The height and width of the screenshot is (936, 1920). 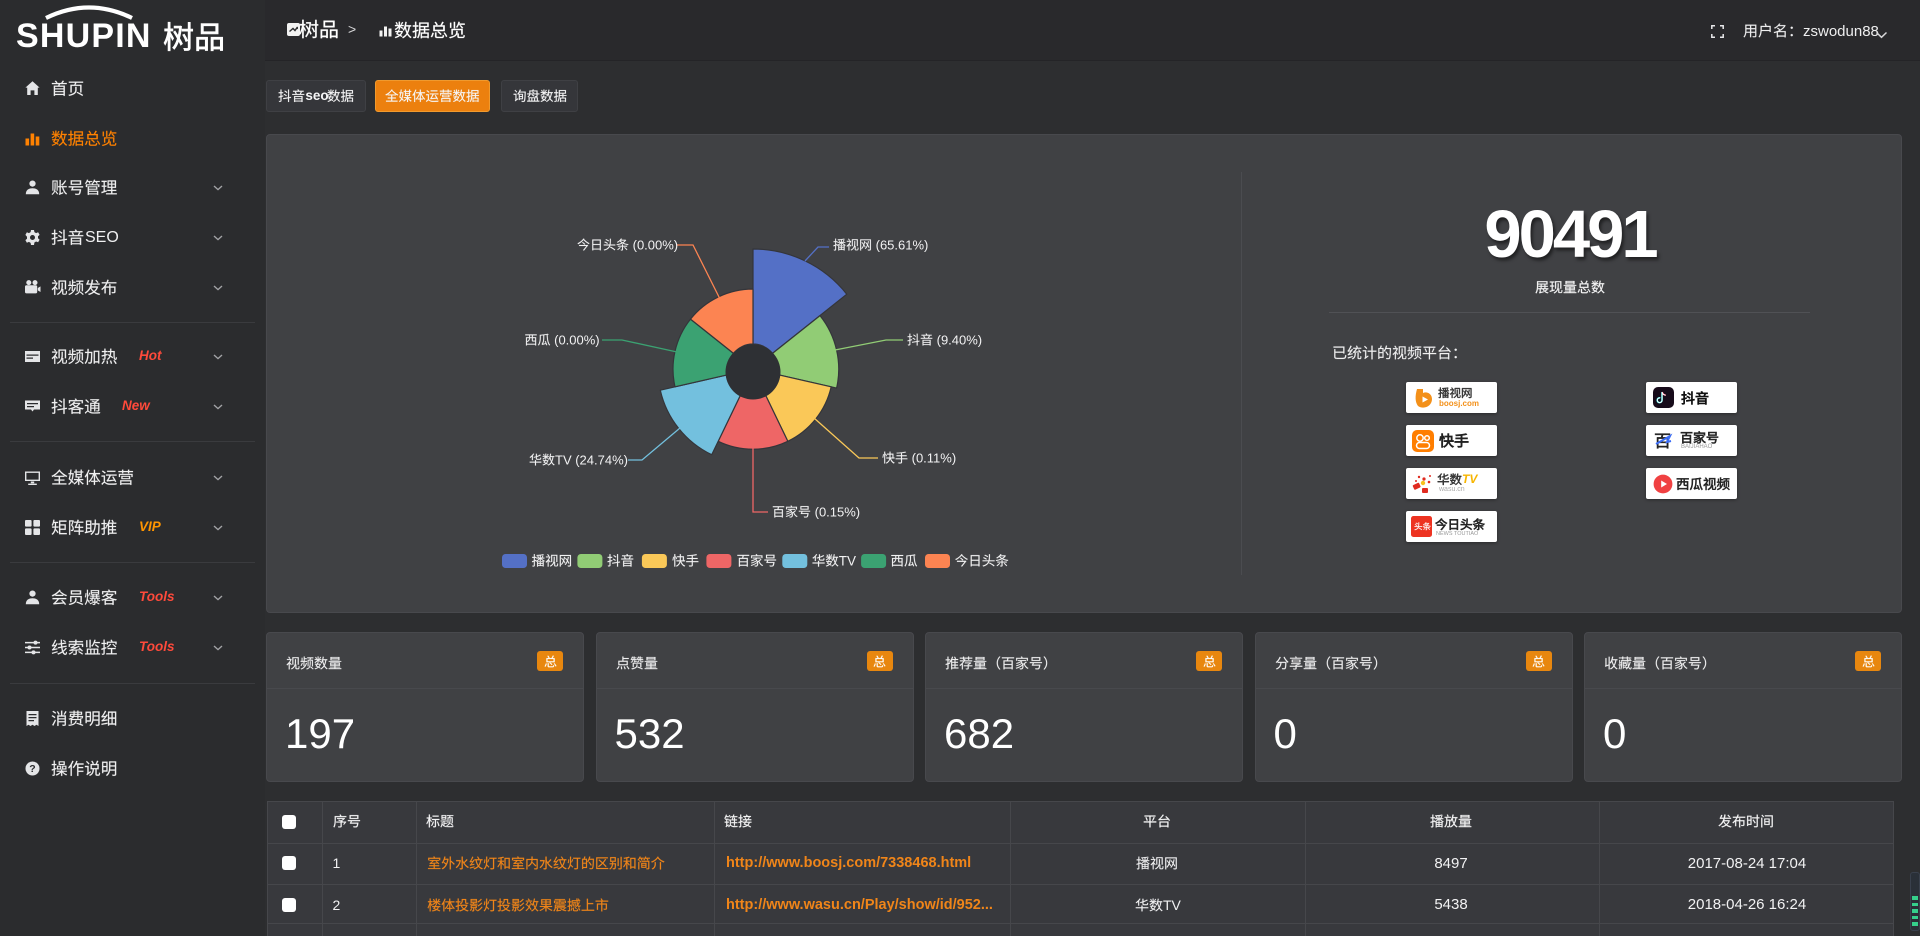 What do you see at coordinates (957, 340) in the screenshot?
I see `svg-text: (9.40%)` at bounding box center [957, 340].